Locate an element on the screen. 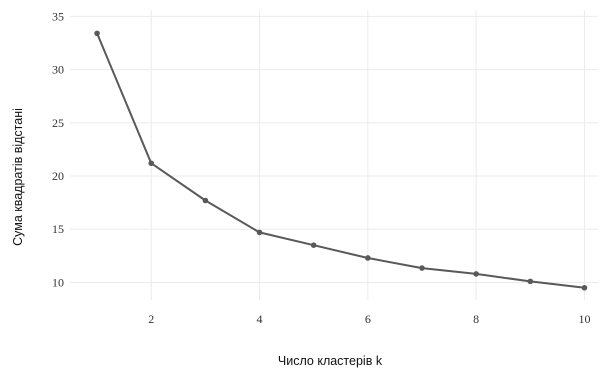  y-tick-label: 10 is located at coordinates (58, 282).